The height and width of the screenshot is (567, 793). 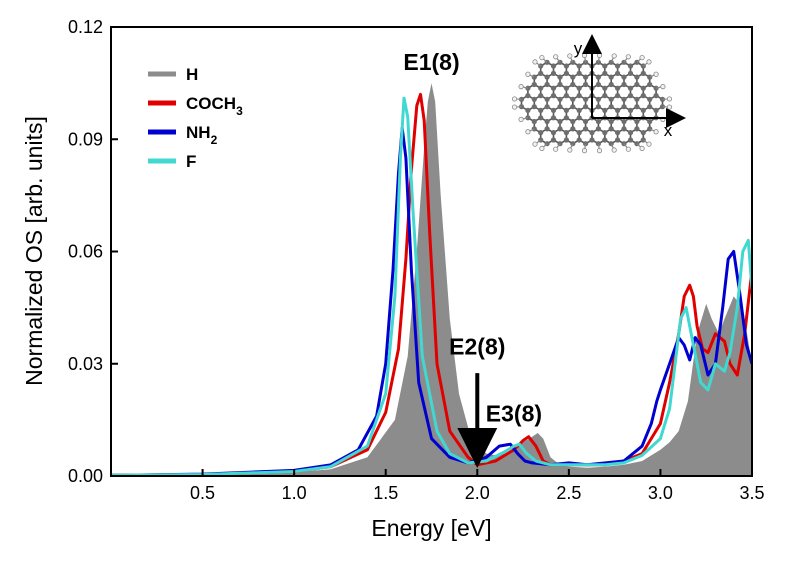 I want to click on x-axis: 0.5 1.0 1.5 2.0 2.5 3.0 3.5, so click(x=477, y=486).